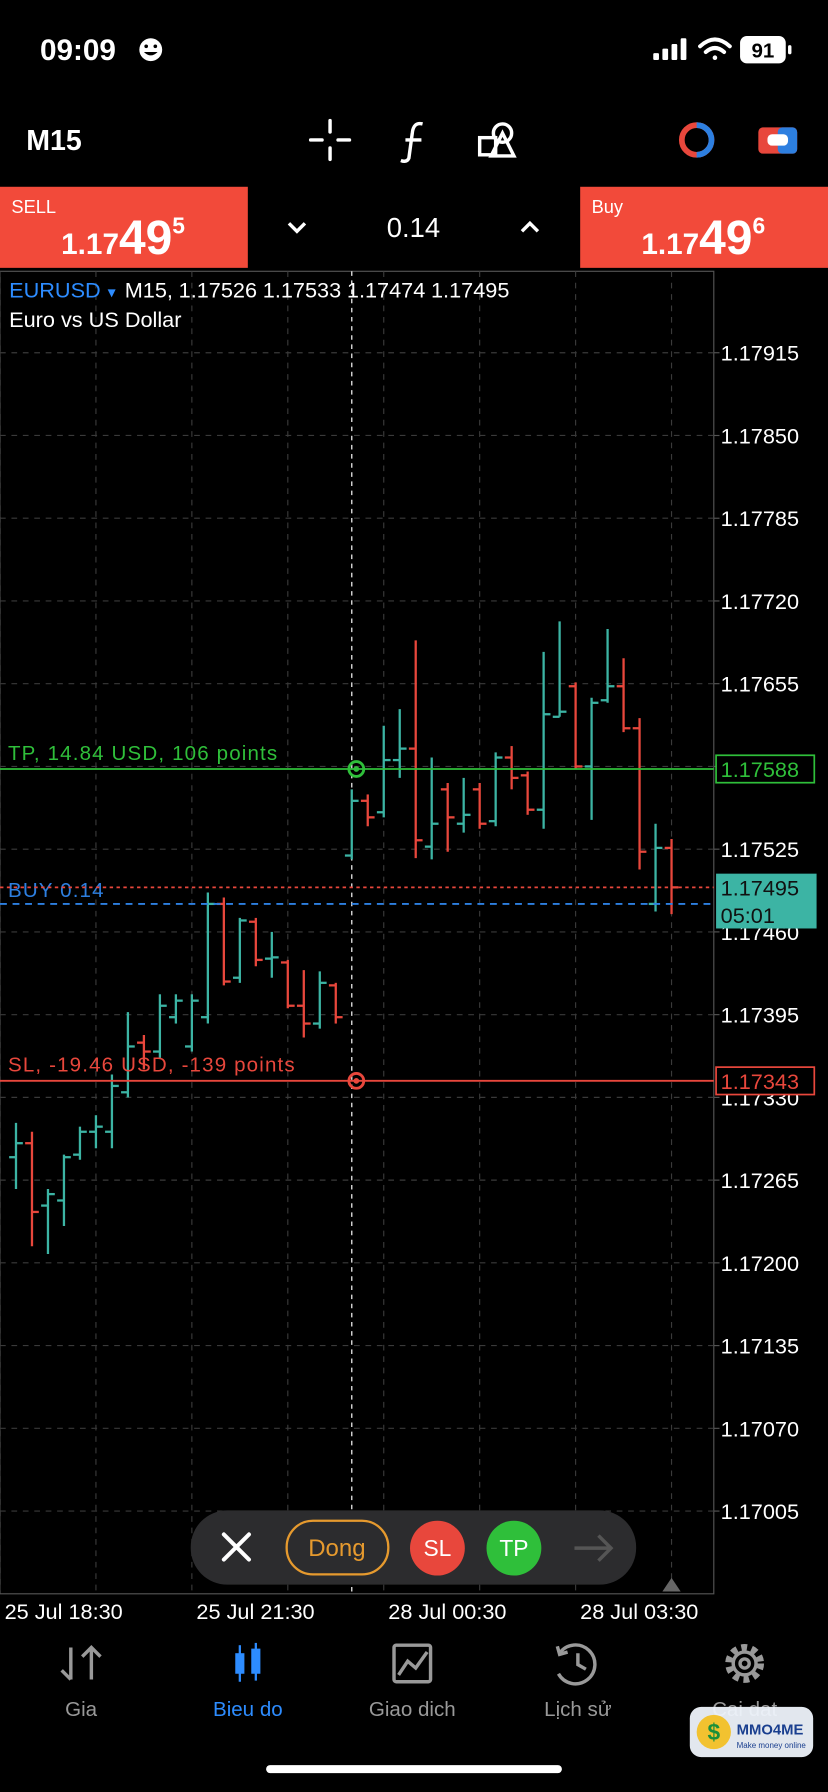 This screenshot has width=828, height=1792. I want to click on sell-price: 1.17495, so click(123, 238).